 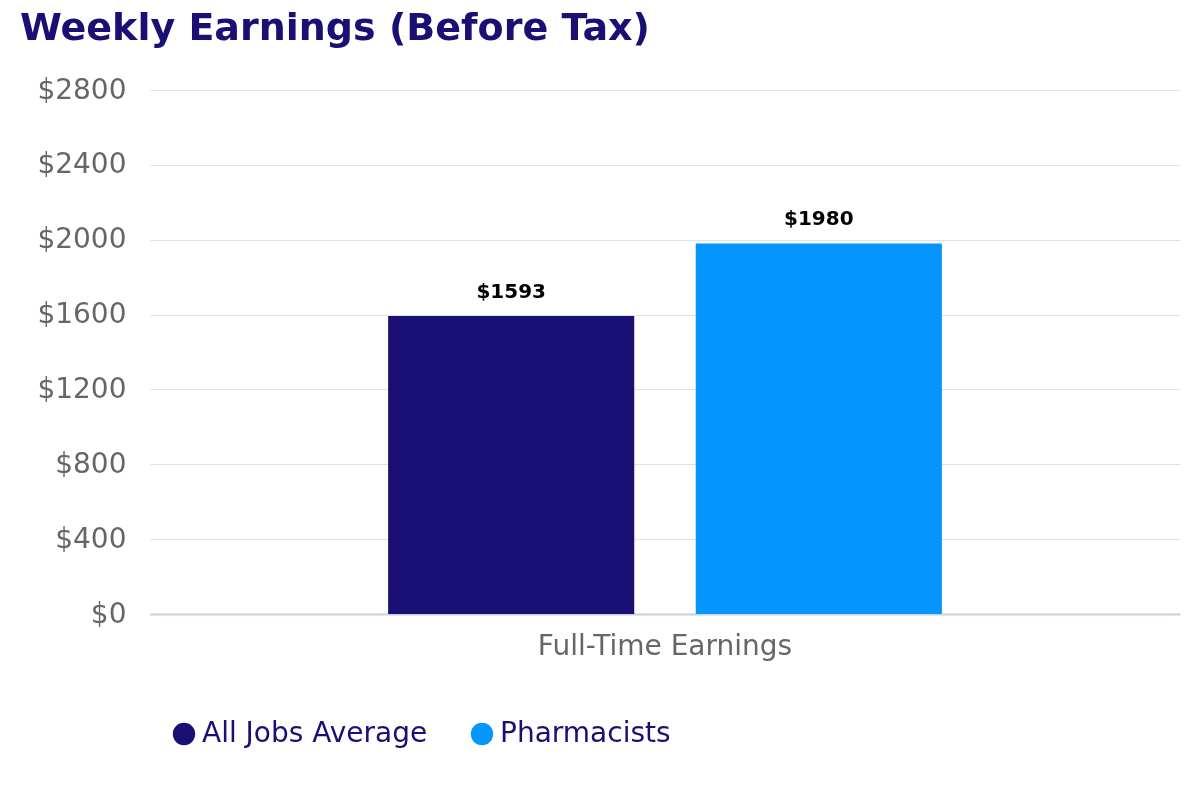 I want to click on legend-label: All Jobs Average, so click(x=315, y=732).